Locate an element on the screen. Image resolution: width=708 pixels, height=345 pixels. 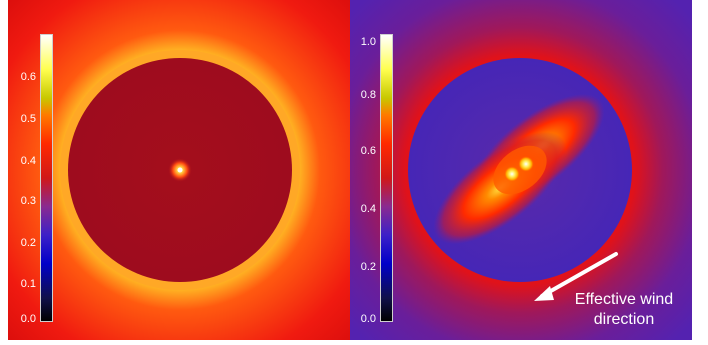
left-tick-0.1: 0.1 is located at coordinates (28, 284).